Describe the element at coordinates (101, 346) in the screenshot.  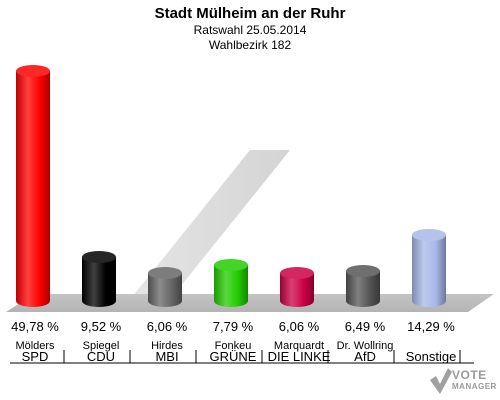
I see `candidate-label: Spiegel` at that location.